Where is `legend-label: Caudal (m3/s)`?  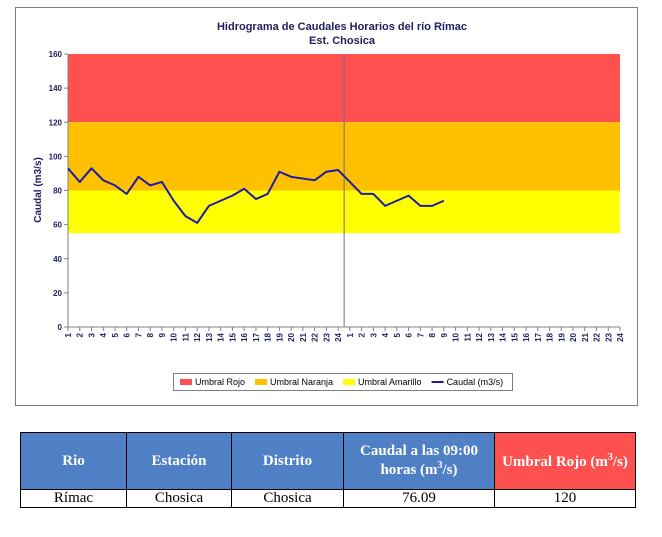 legend-label: Caudal (m3/s) is located at coordinates (475, 382).